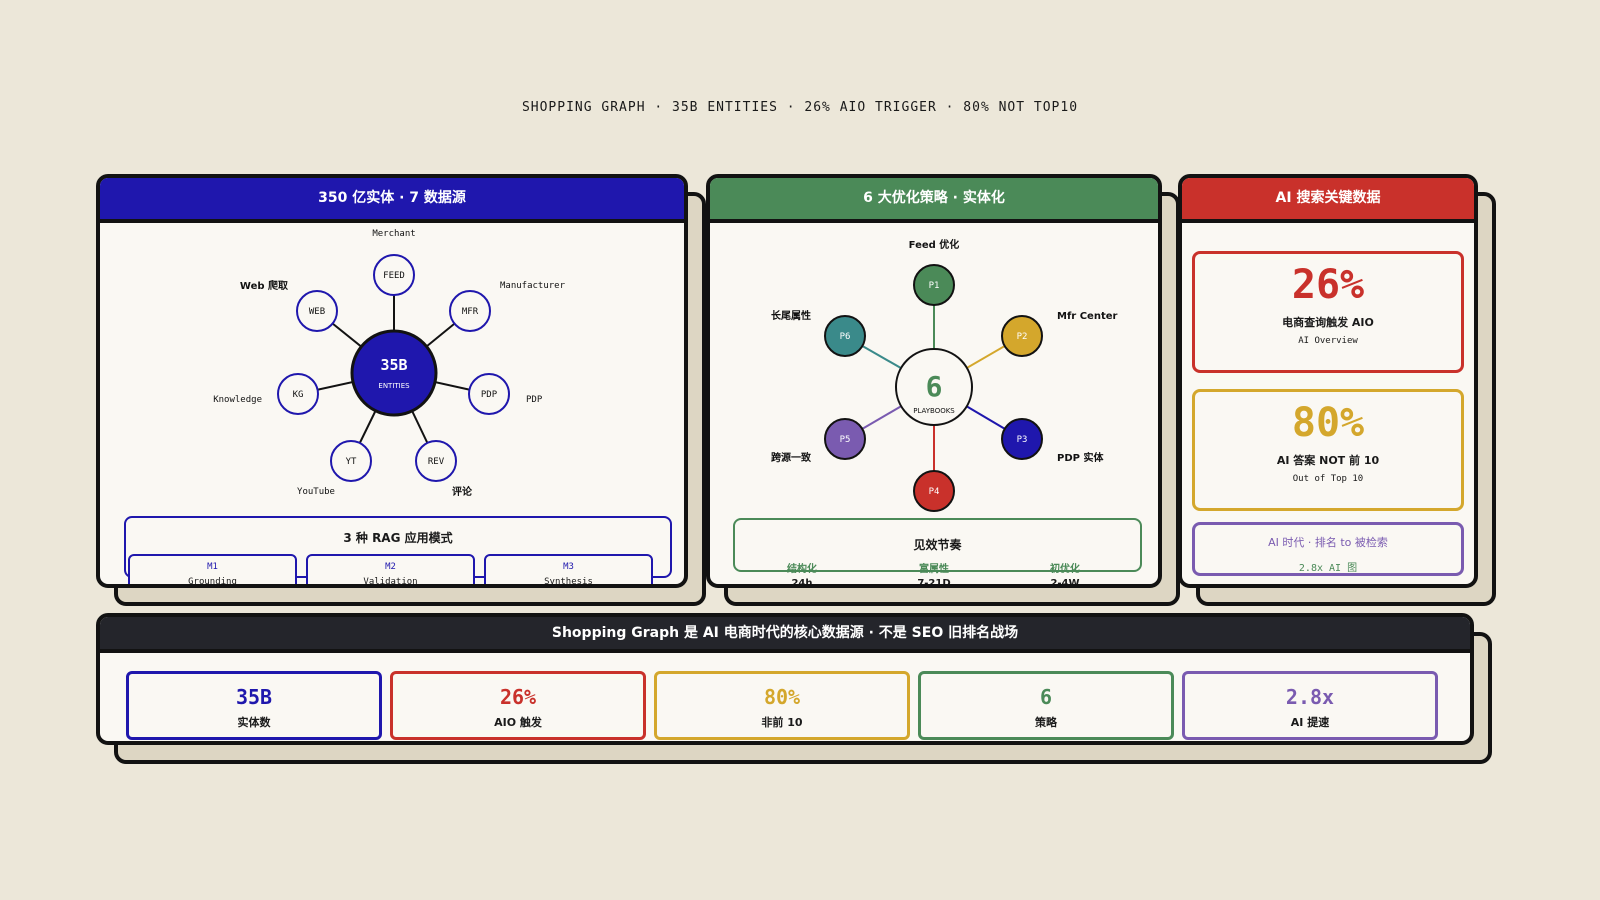 Image resolution: width=1600 pixels, height=900 pixels. What do you see at coordinates (518, 697) in the screenshot?
I see `metric-value: 26%` at bounding box center [518, 697].